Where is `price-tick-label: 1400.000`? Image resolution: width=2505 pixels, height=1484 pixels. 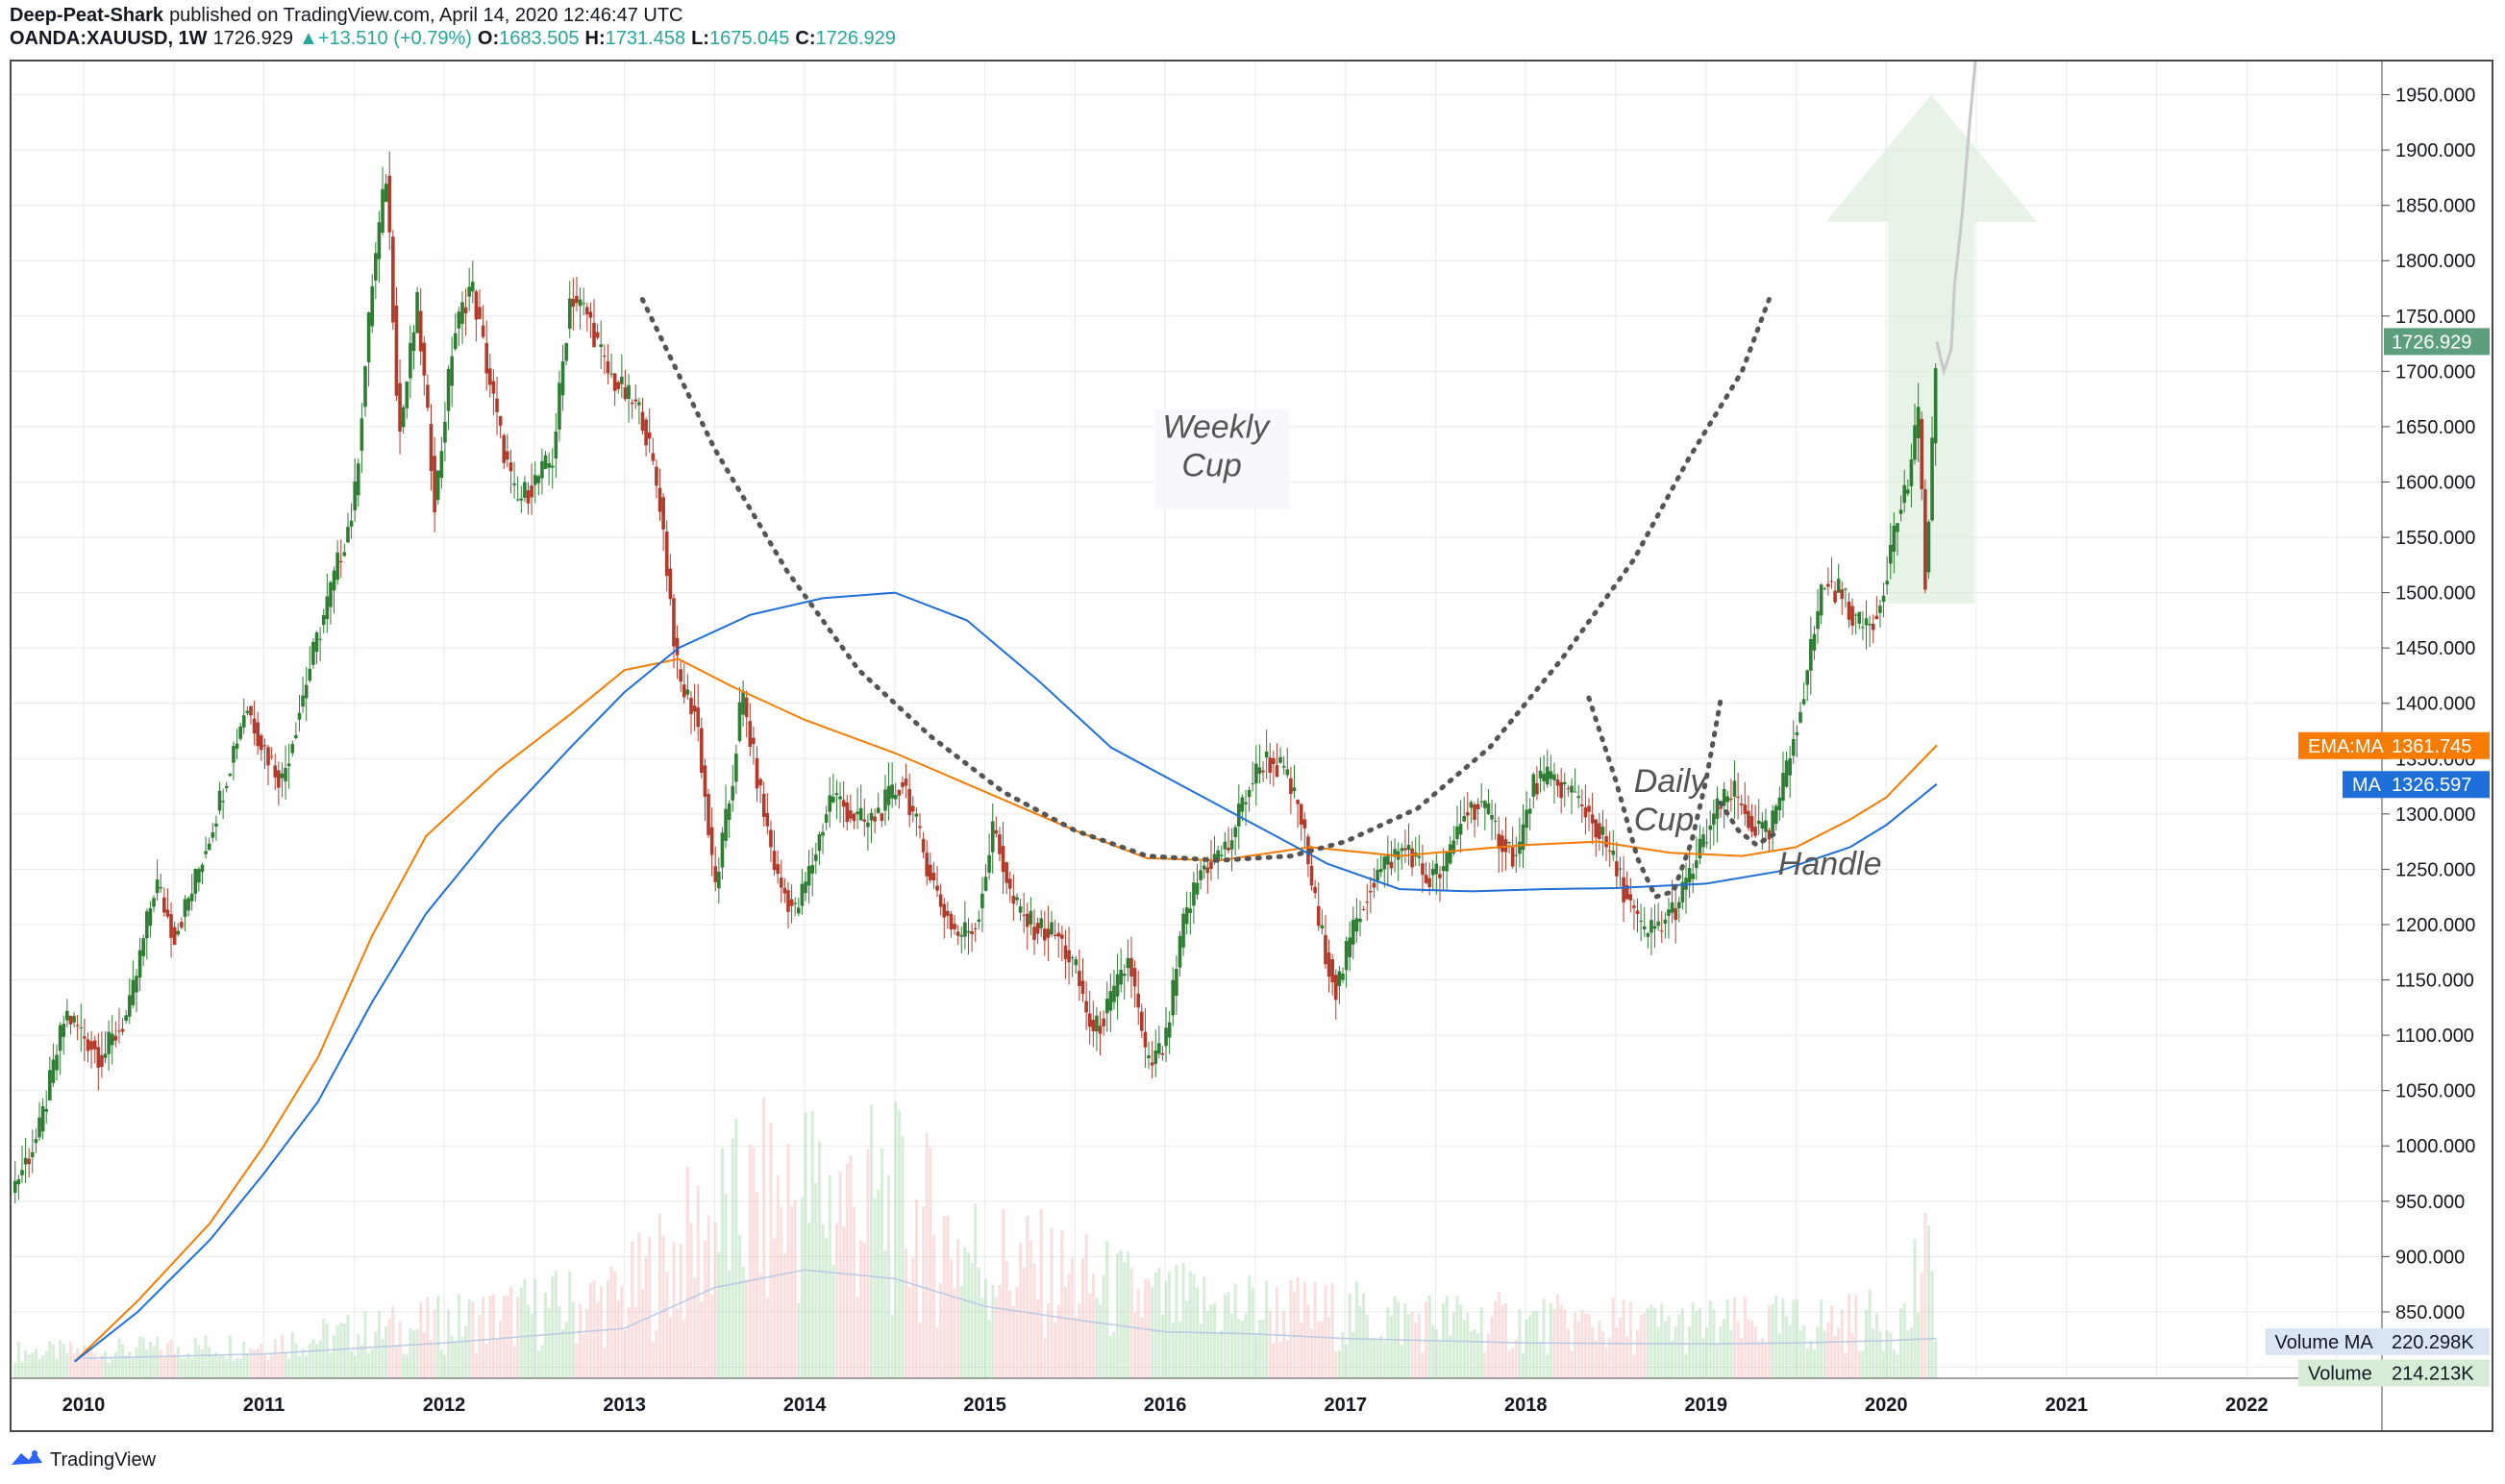
price-tick-label: 1400.000 is located at coordinates (2435, 704).